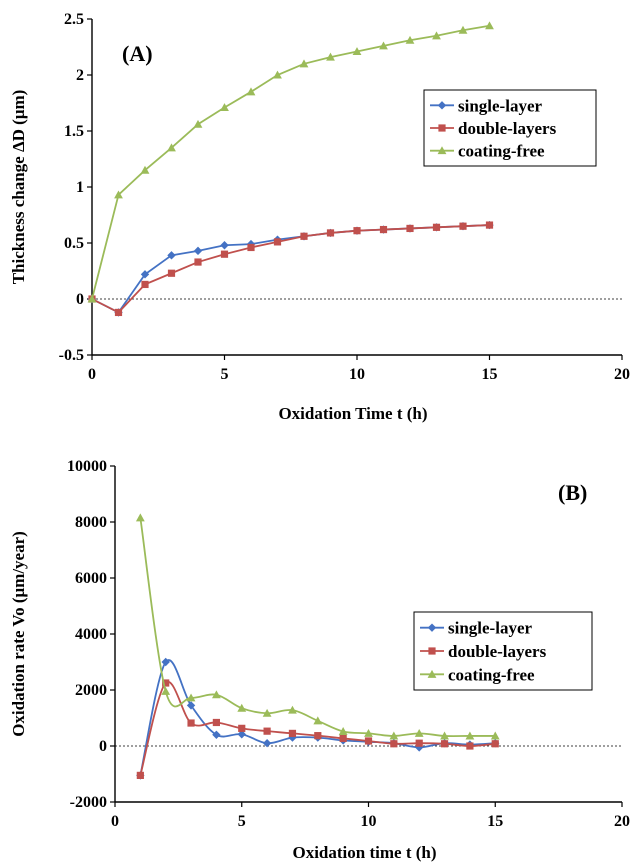 The width and height of the screenshot is (636, 866). I want to click on panel-a-x-tick-label: 0, so click(92, 374).